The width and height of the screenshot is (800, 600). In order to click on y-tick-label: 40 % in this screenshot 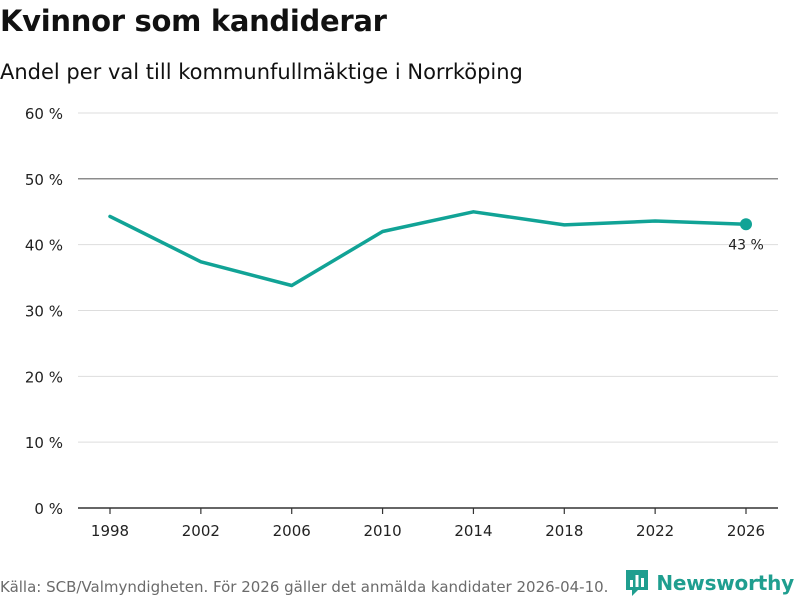, I will do `click(44, 246)`.